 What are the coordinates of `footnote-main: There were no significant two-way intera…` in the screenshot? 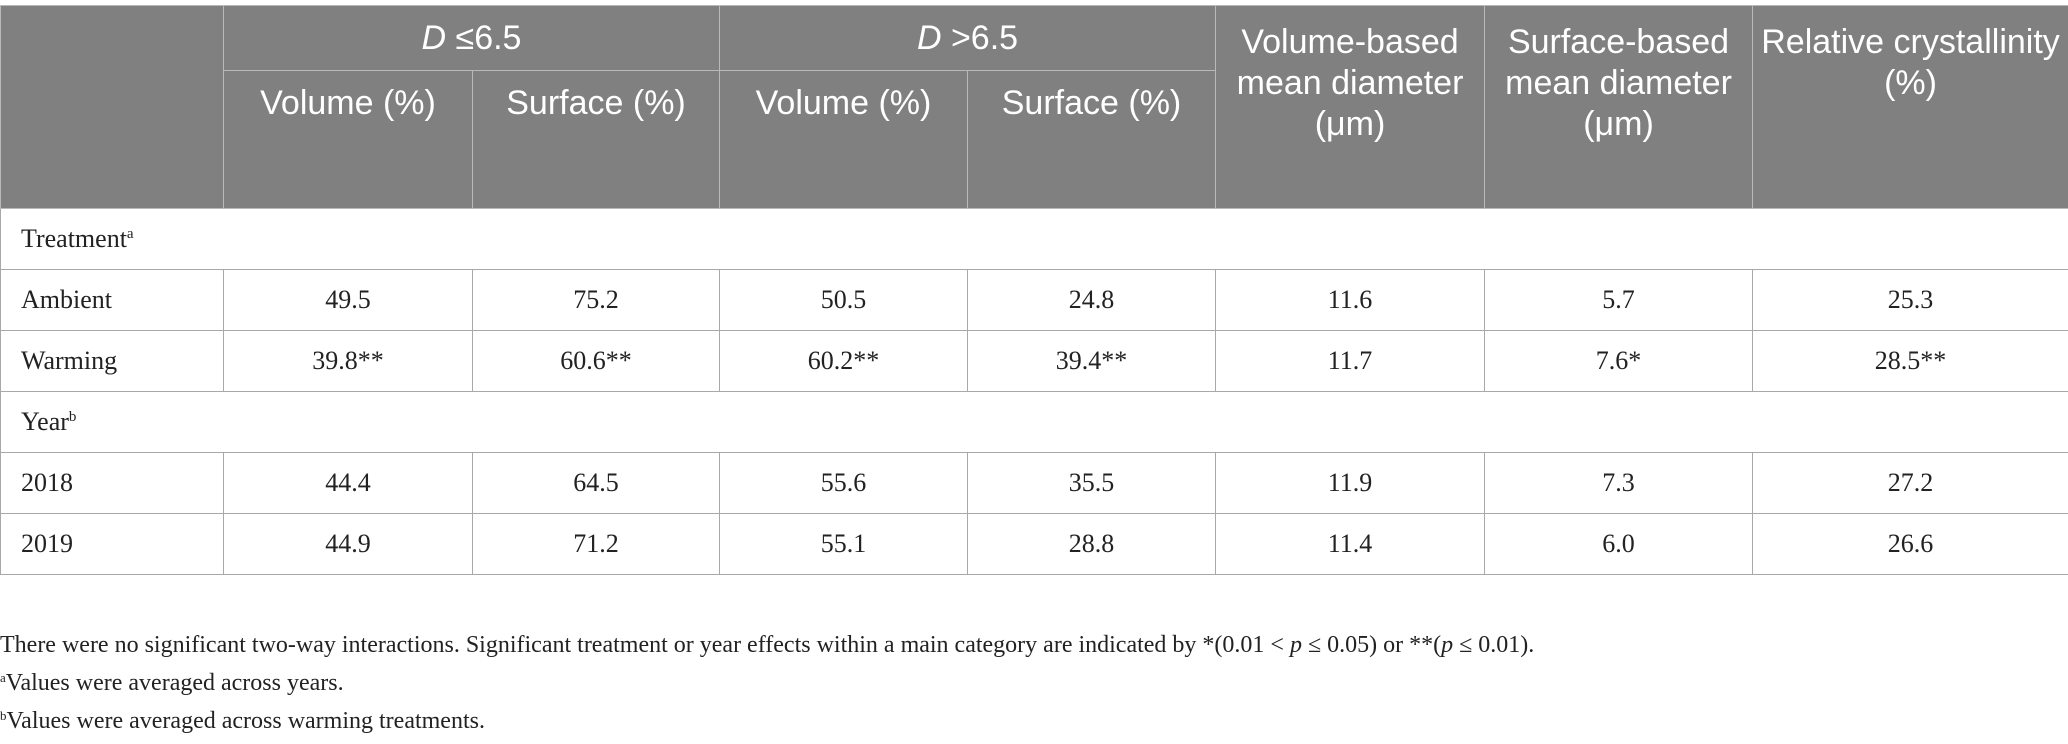 It's located at (767, 645).